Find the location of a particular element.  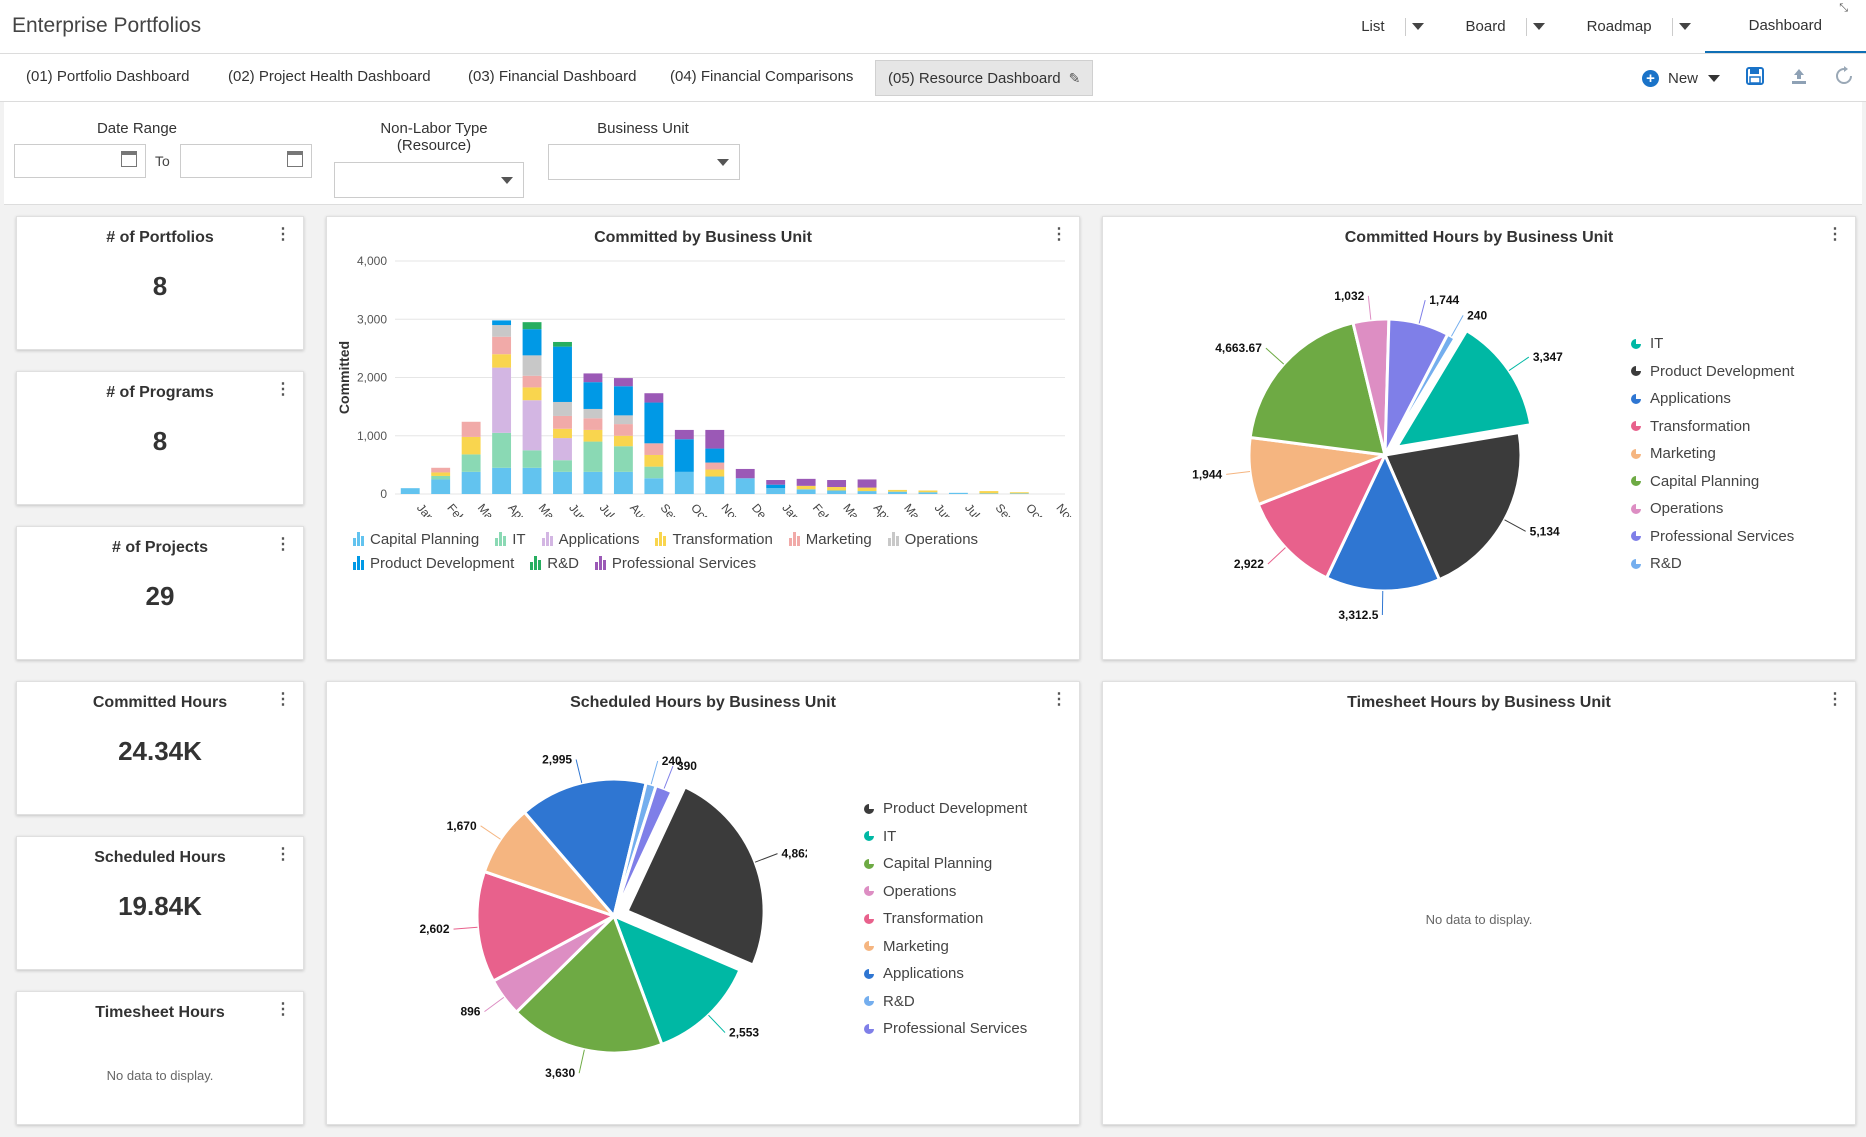

pie-value-label: 3,630 is located at coordinates (560, 1073).